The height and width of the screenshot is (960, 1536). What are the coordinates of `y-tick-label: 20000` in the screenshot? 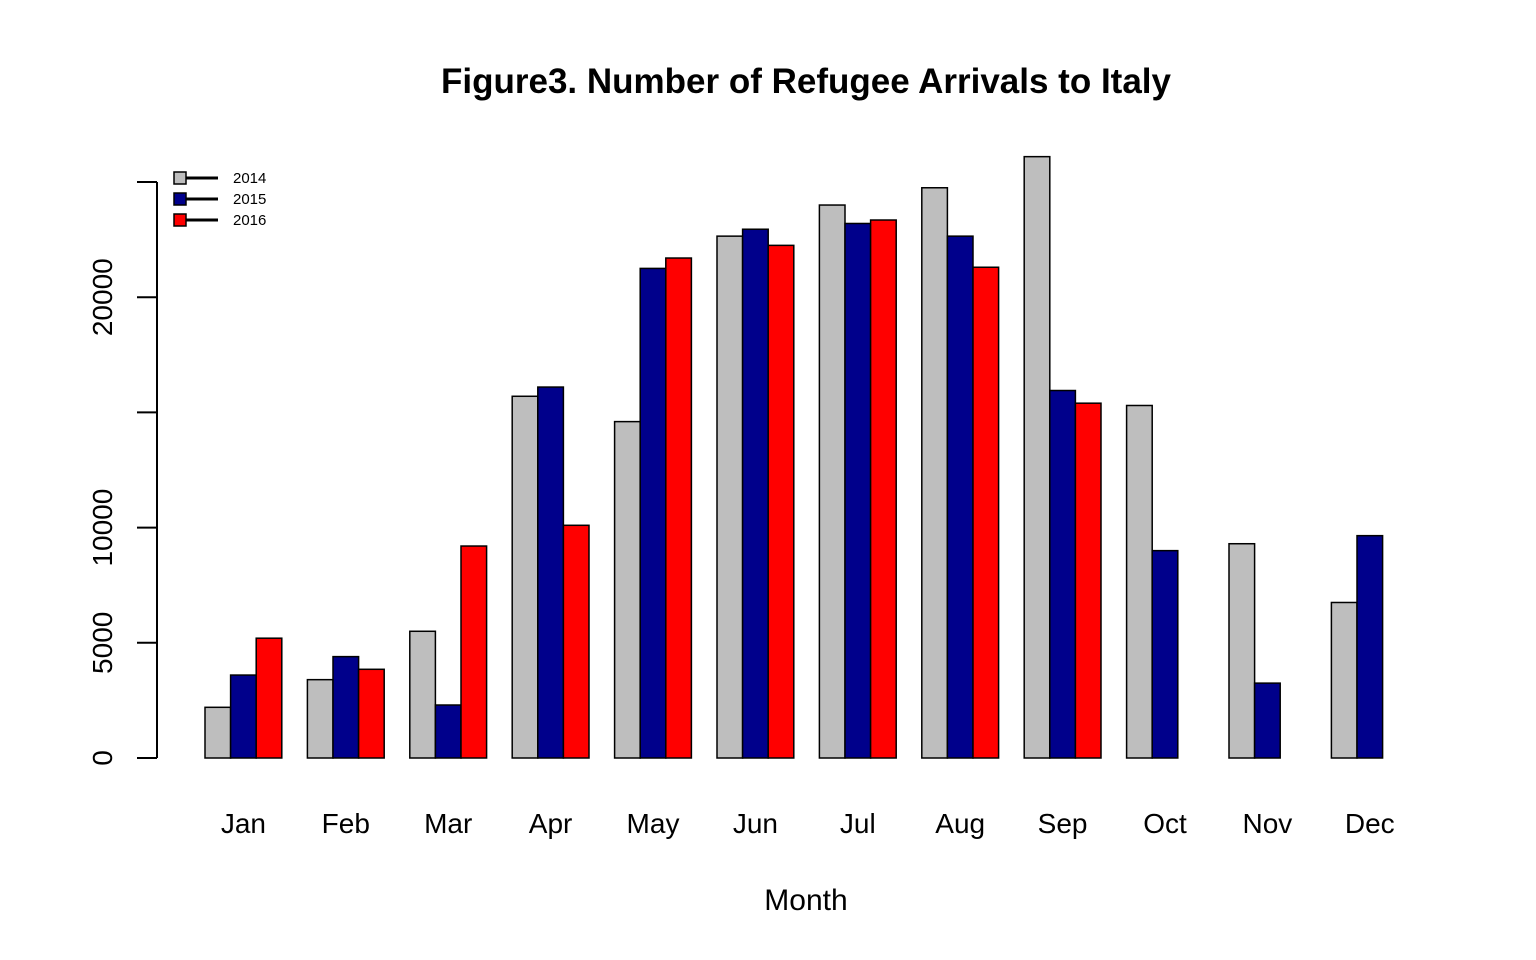 It's located at (102, 297).